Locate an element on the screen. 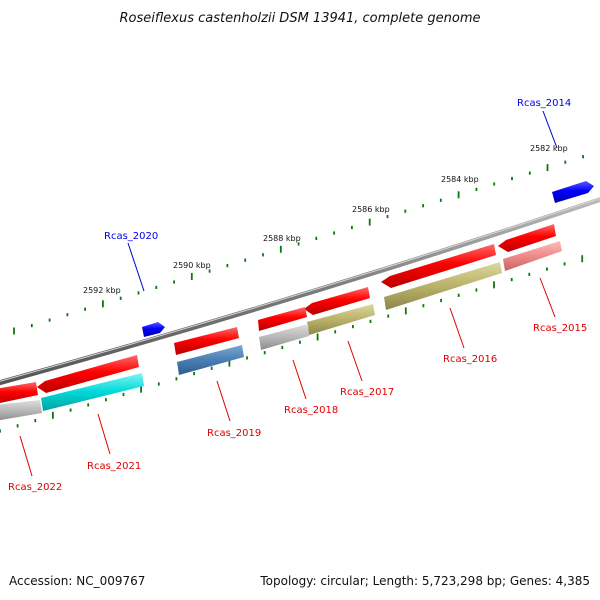 This screenshot has width=600, height=600. gene-arrow-rcas-2016 is located at coordinates (438, 266).